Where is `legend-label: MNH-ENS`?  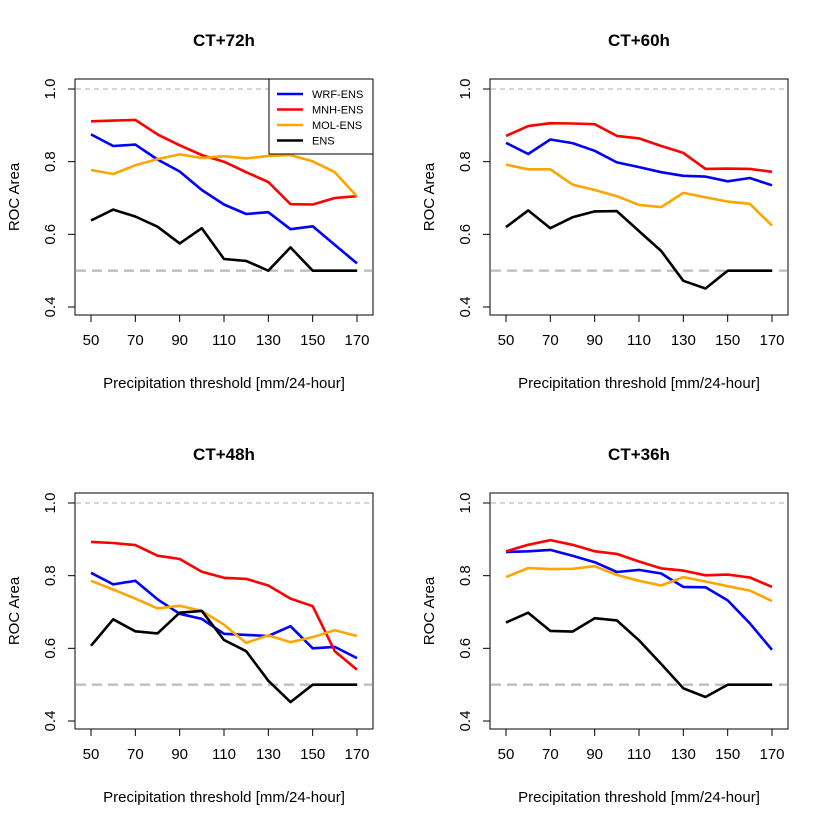 legend-label: MNH-ENS is located at coordinates (337, 111).